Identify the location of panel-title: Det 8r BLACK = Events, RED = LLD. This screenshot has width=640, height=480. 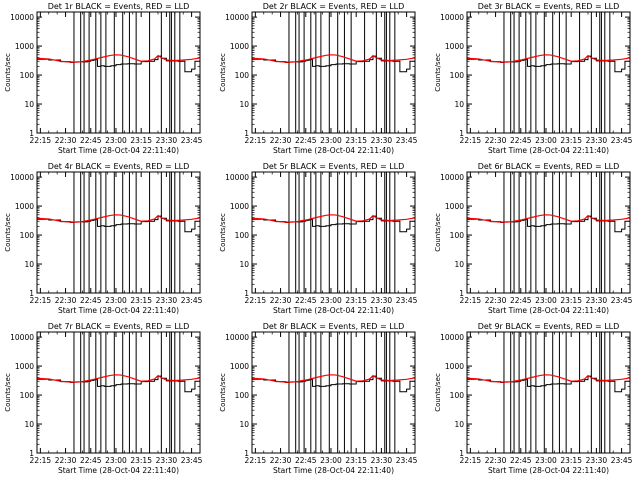
(334, 326).